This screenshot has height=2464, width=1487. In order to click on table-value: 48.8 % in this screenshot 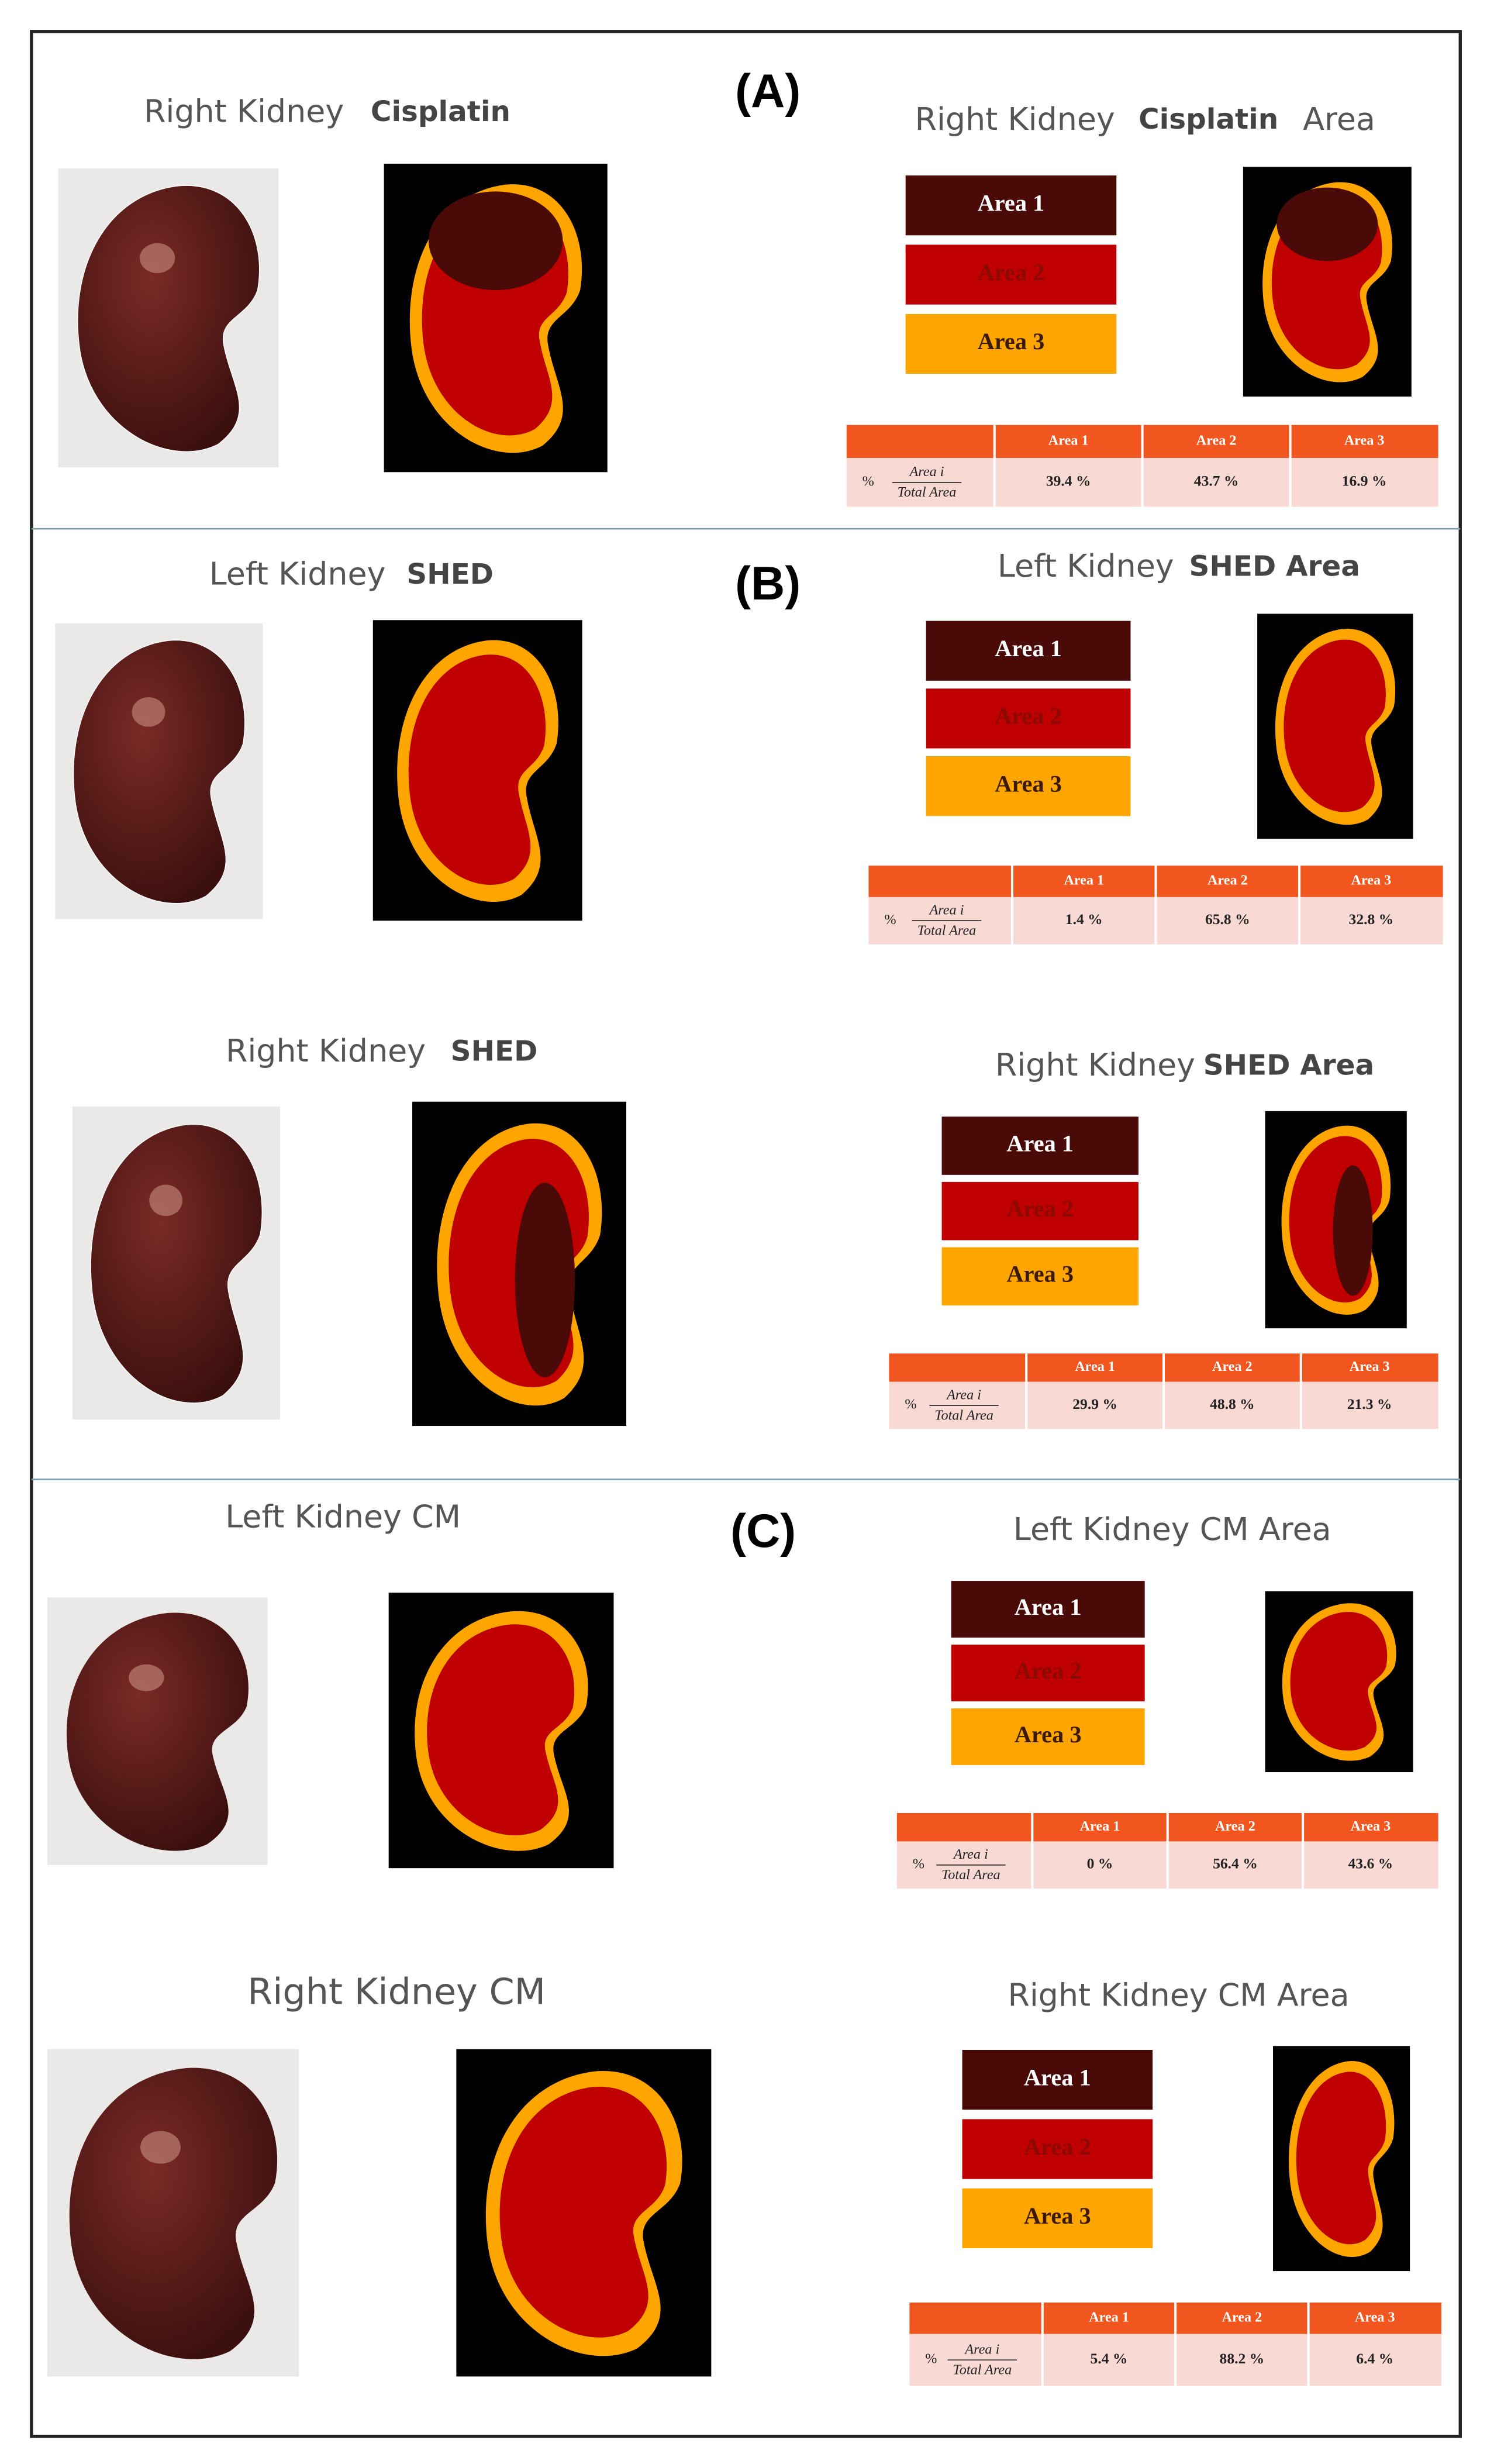, I will do `click(1232, 1403)`.